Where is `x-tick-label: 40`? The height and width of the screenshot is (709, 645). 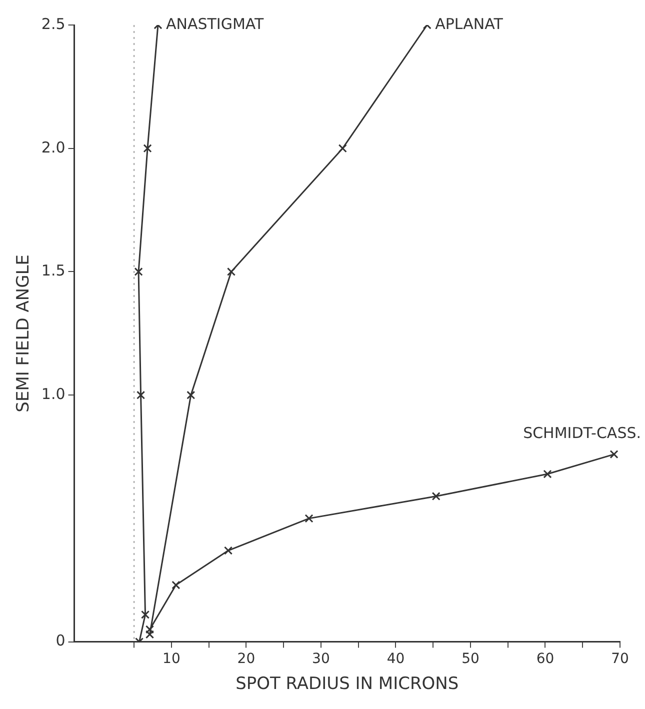 x-tick-label: 40 is located at coordinates (395, 658).